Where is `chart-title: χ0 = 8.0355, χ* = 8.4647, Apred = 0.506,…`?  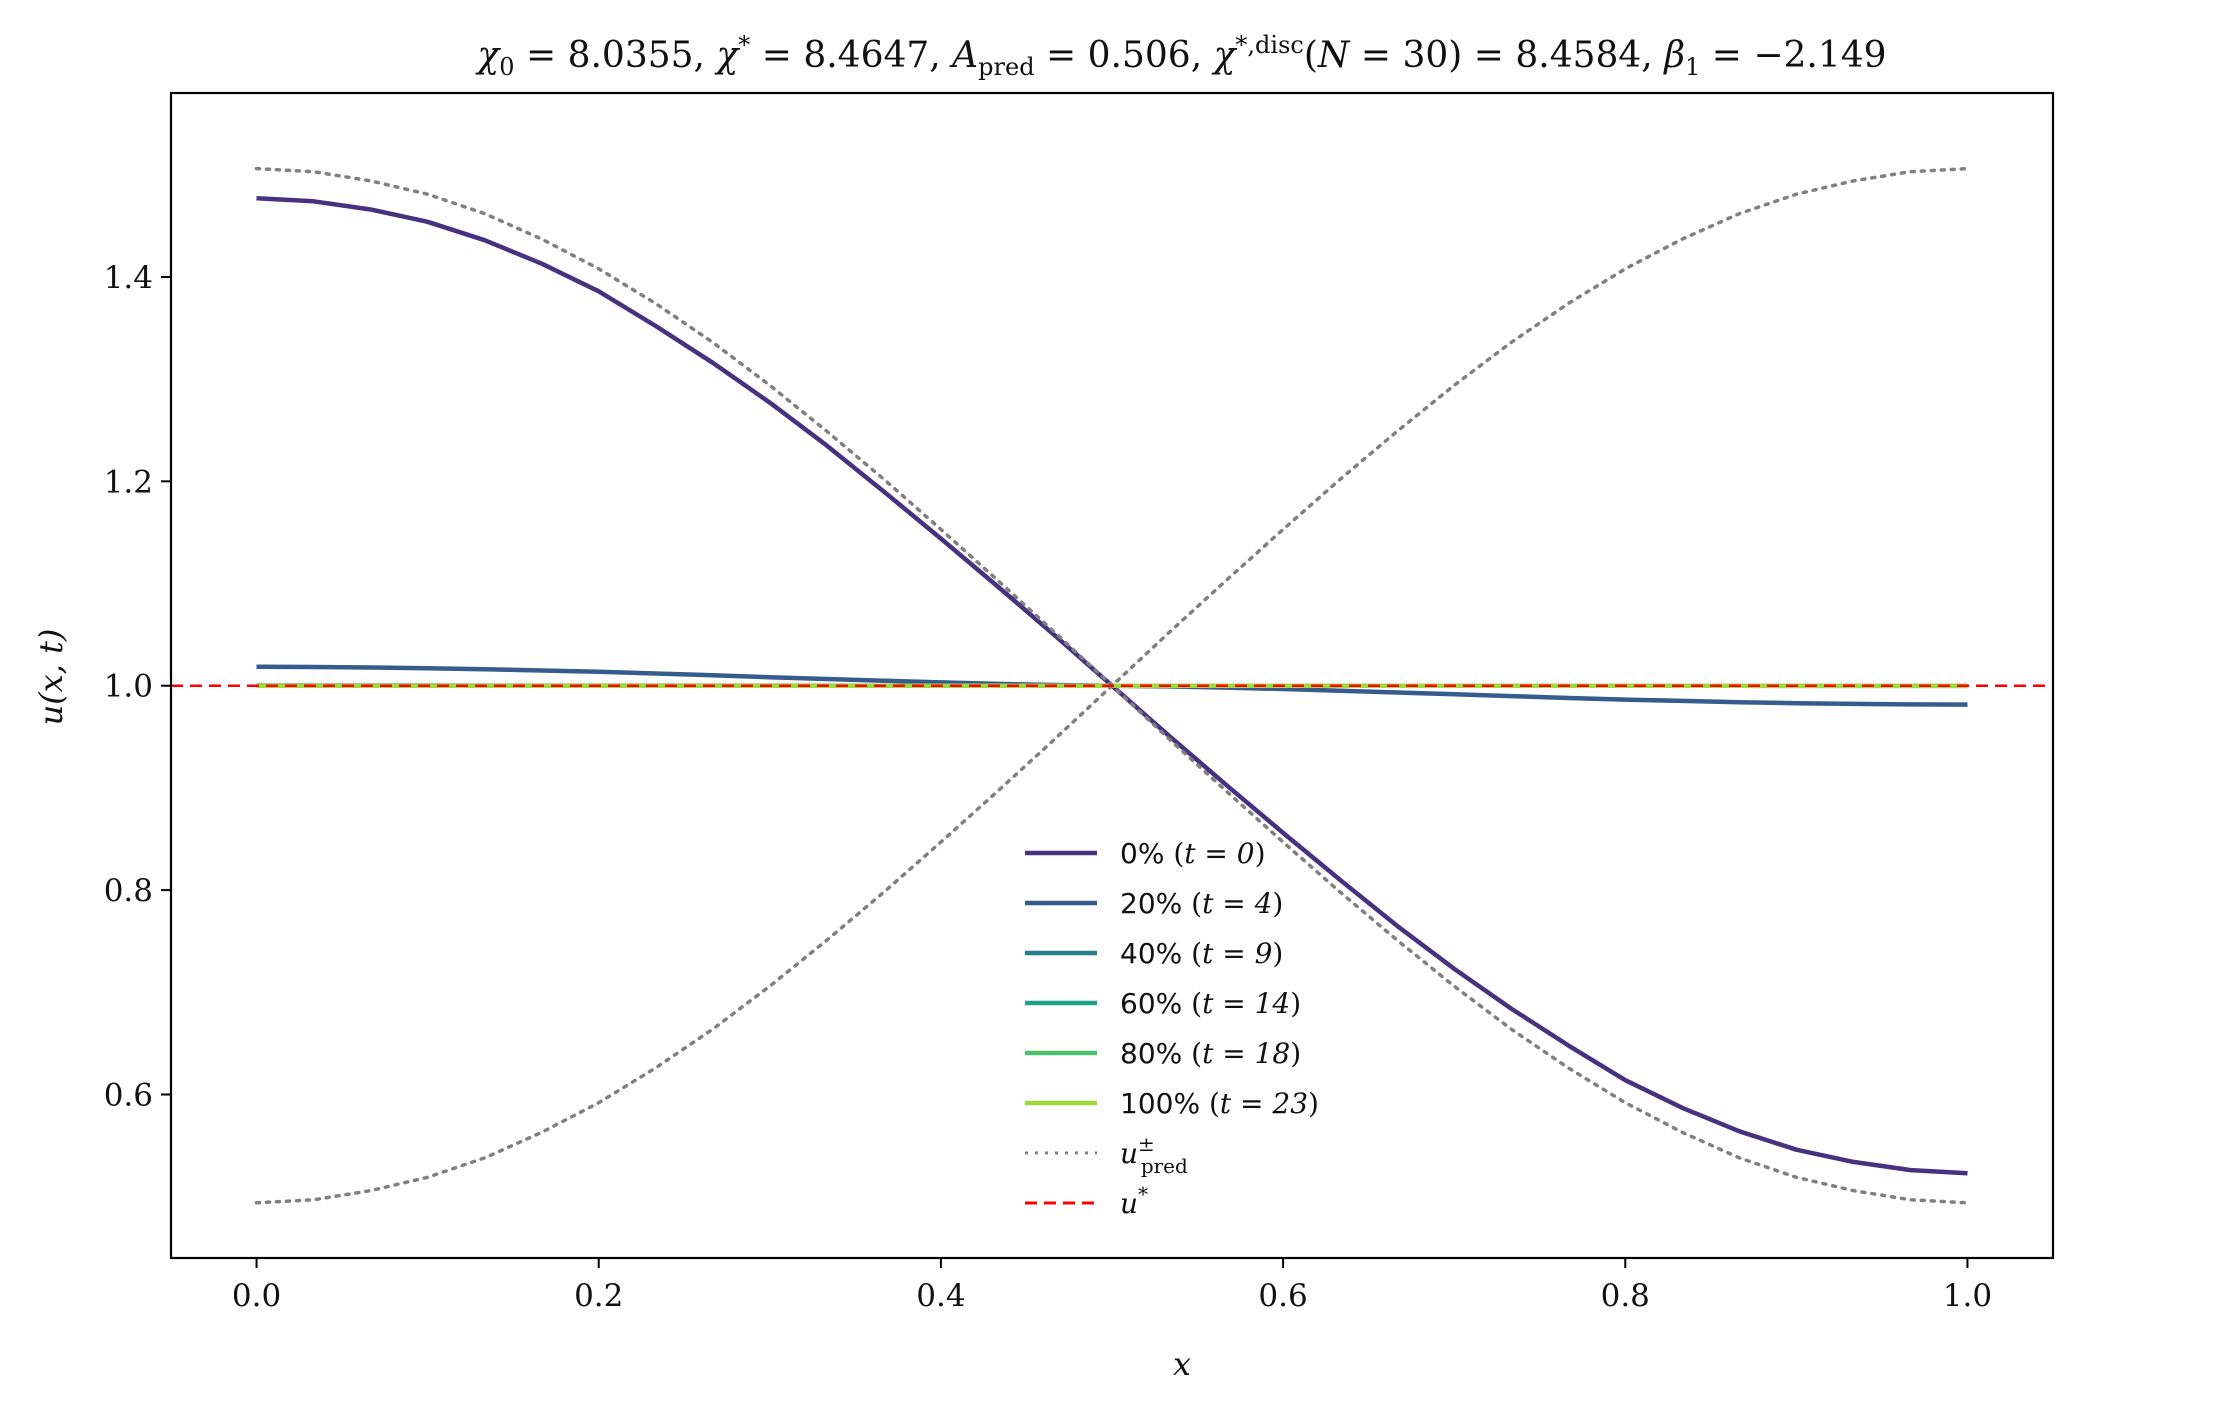 chart-title: χ0 = 8.0355, χ* = 8.4647, Apred = 0.506,… is located at coordinates (1180, 56).